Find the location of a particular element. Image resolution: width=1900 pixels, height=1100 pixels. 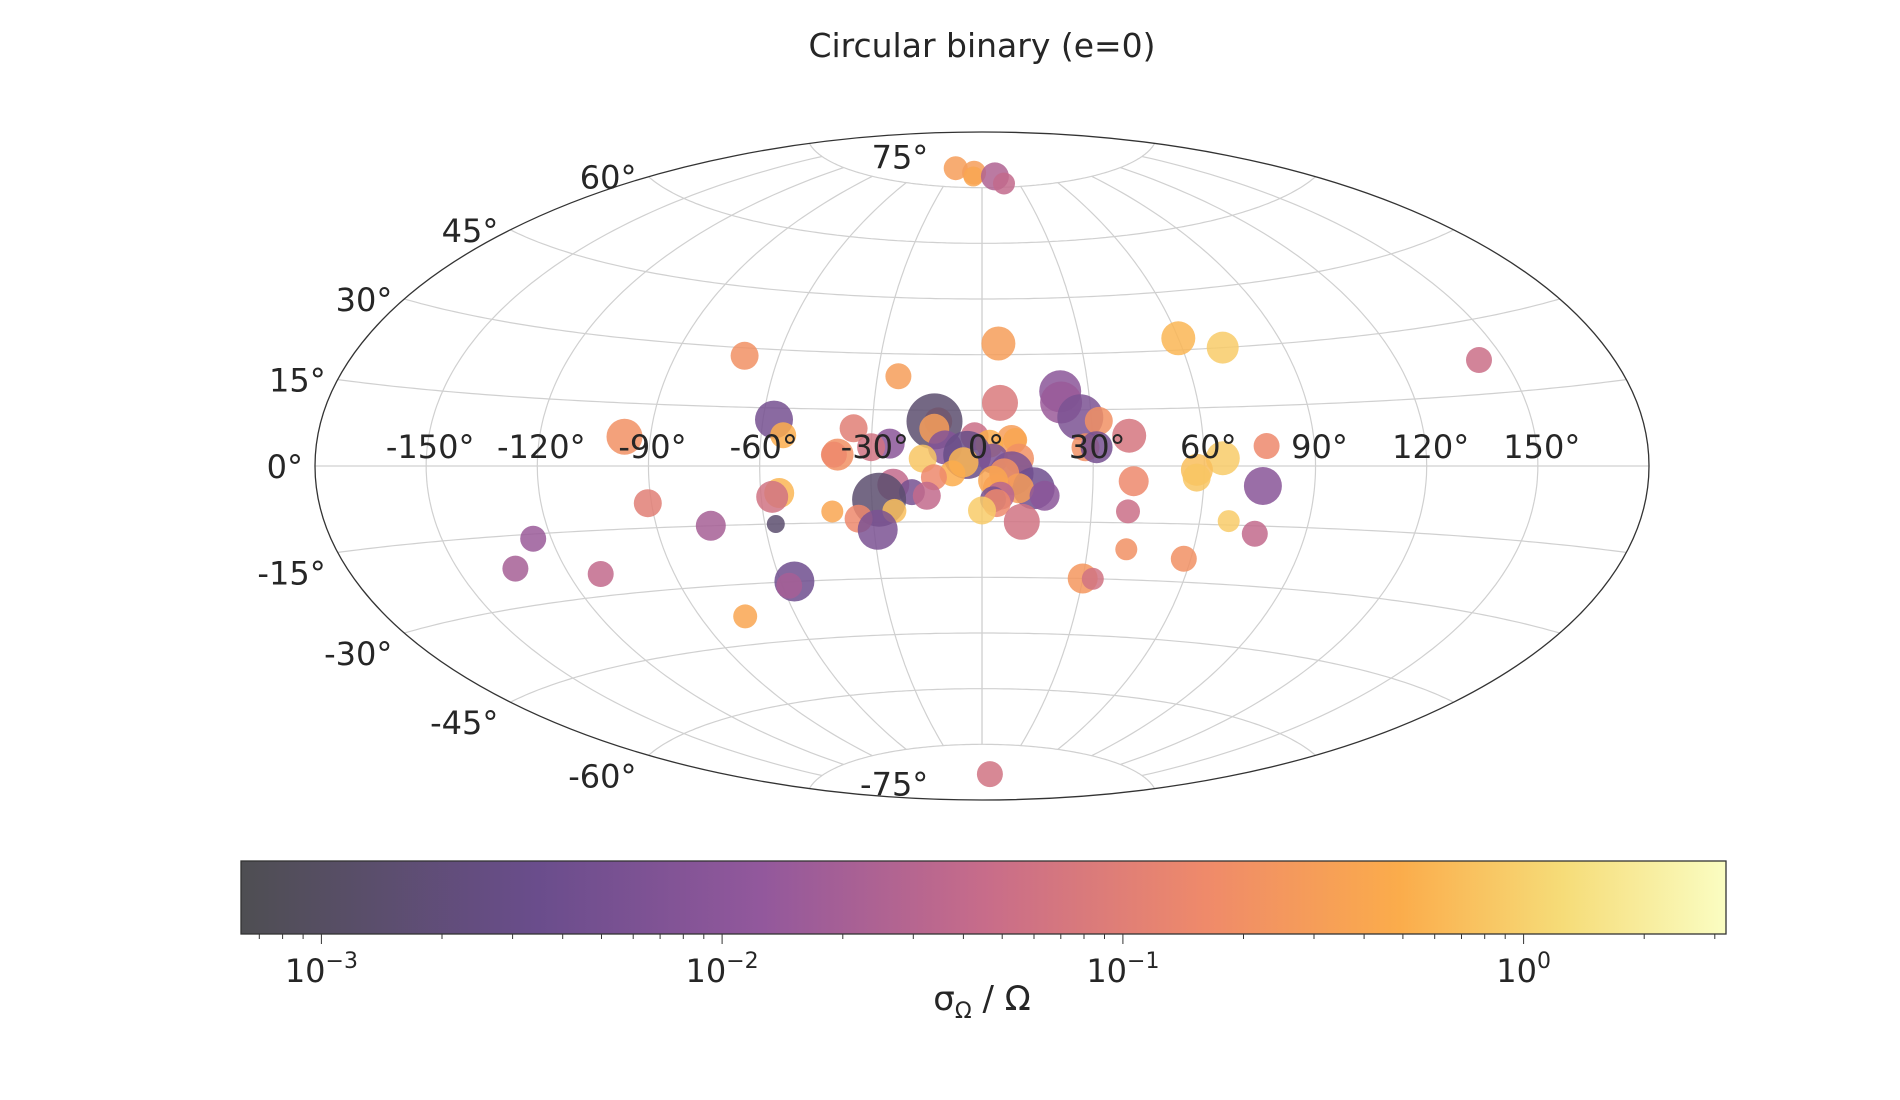

y-tick-label: -45° is located at coordinates (464, 723).